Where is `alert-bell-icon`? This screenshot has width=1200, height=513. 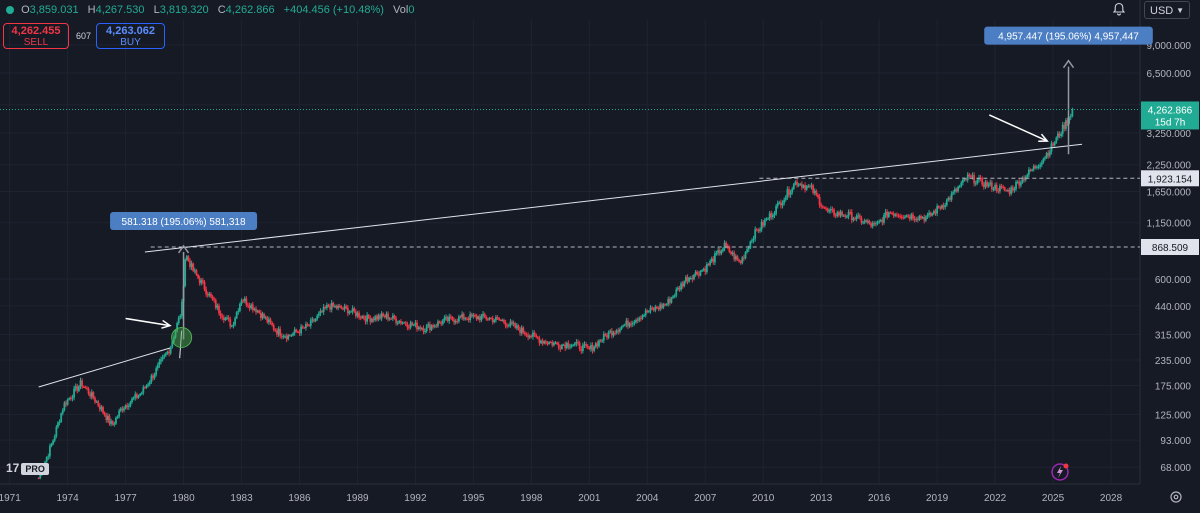 alert-bell-icon is located at coordinates (1119, 9).